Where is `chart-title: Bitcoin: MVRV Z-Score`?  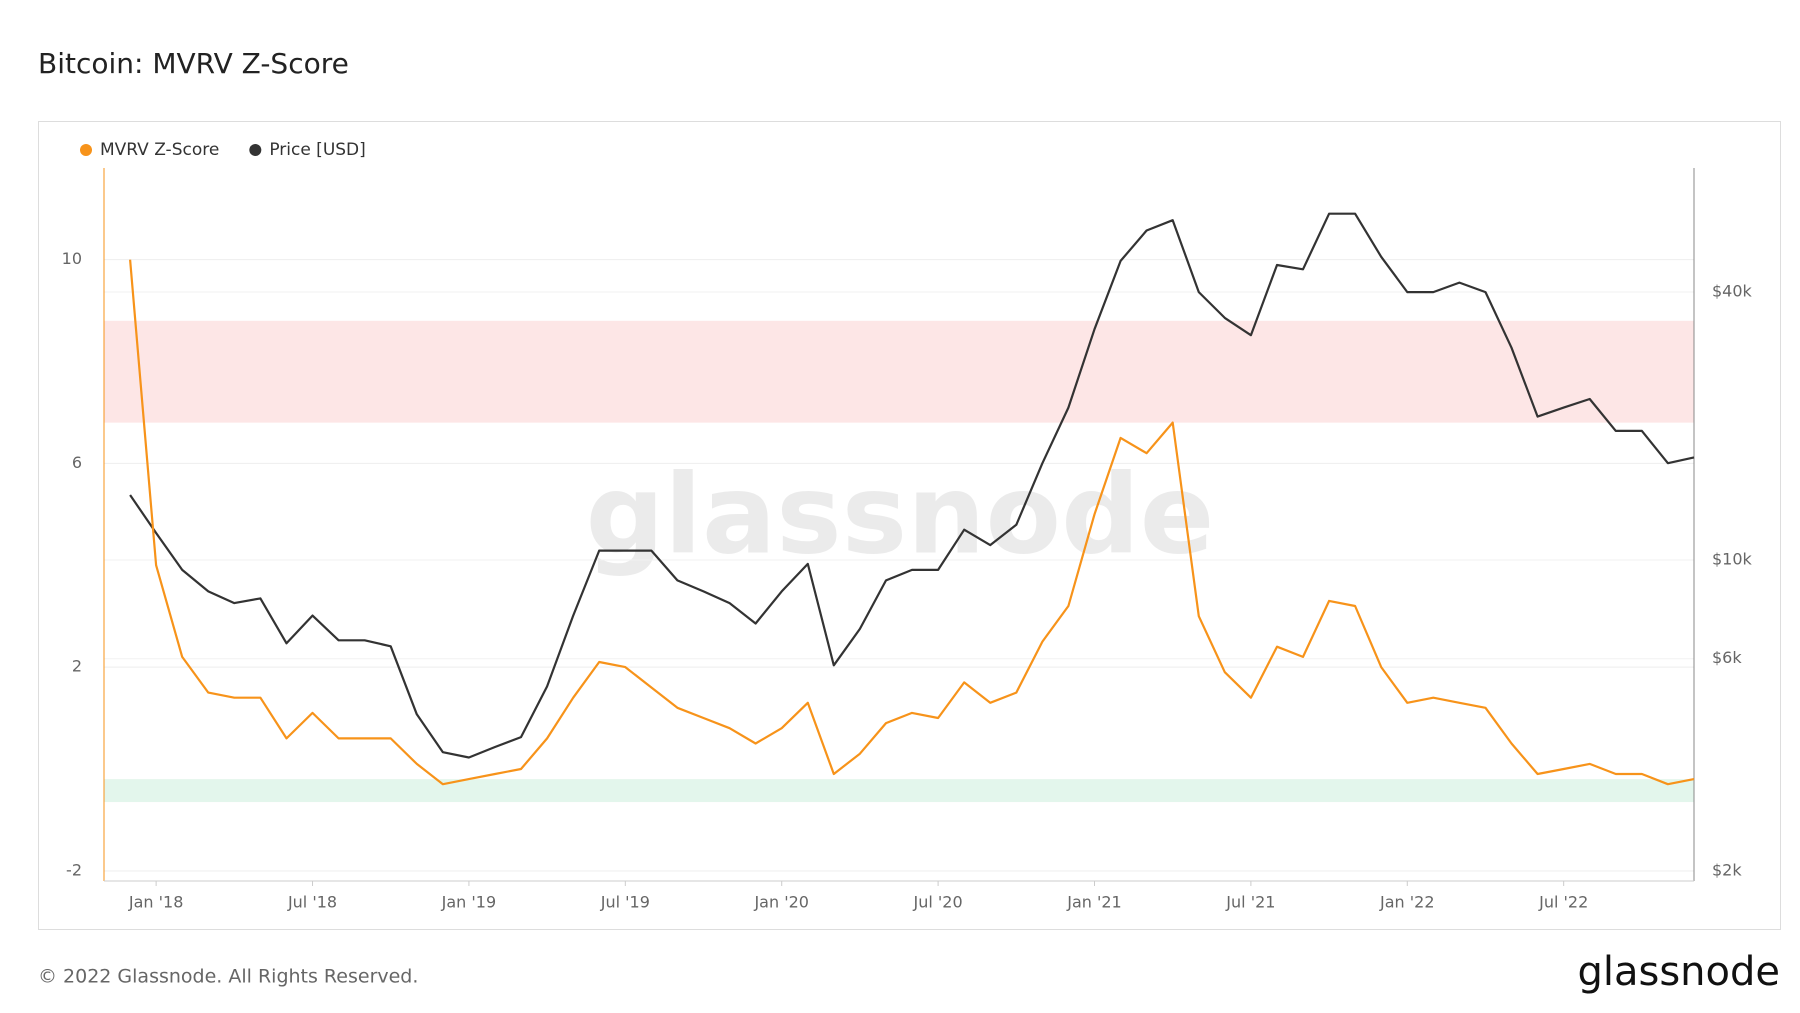
chart-title: Bitcoin: MVRV Z-Score is located at coordinates (193, 63).